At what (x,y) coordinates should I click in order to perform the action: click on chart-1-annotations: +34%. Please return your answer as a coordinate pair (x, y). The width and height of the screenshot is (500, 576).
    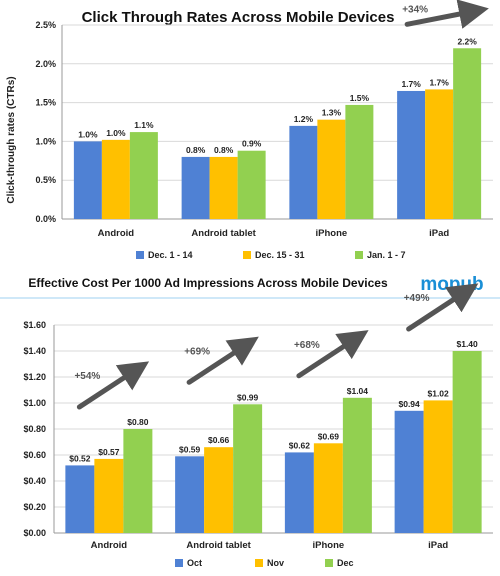
    Looking at the image, I should click on (445, 14).